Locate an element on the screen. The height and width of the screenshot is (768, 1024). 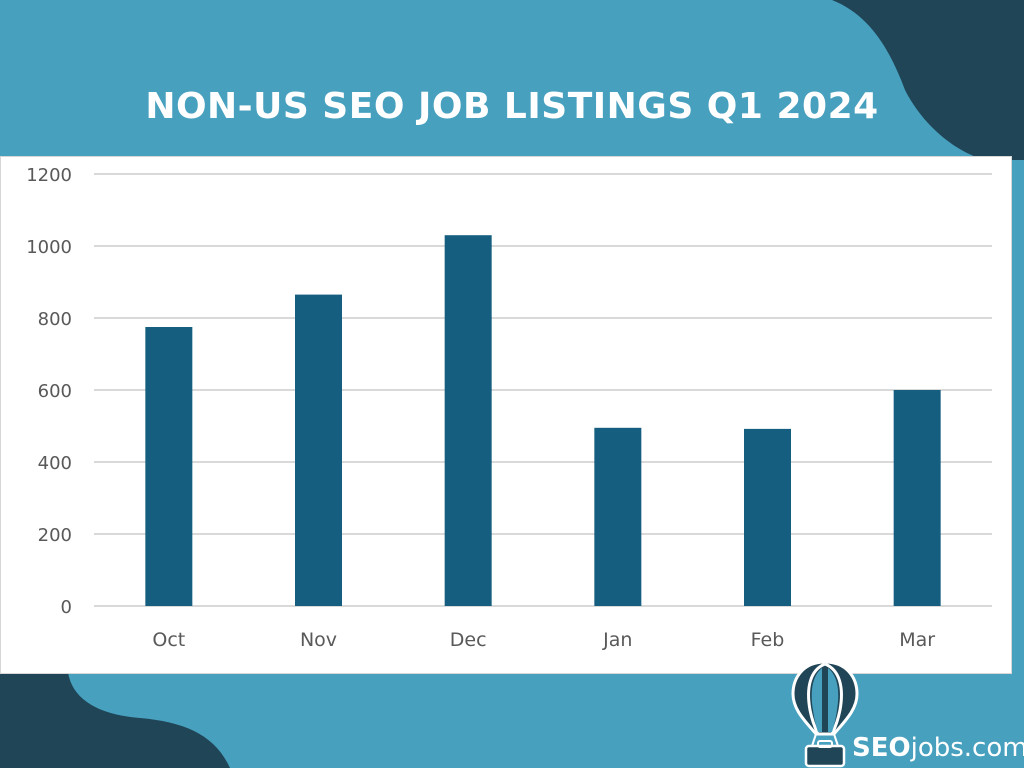
brand-name-bold: SEO is located at coordinates (881, 748).